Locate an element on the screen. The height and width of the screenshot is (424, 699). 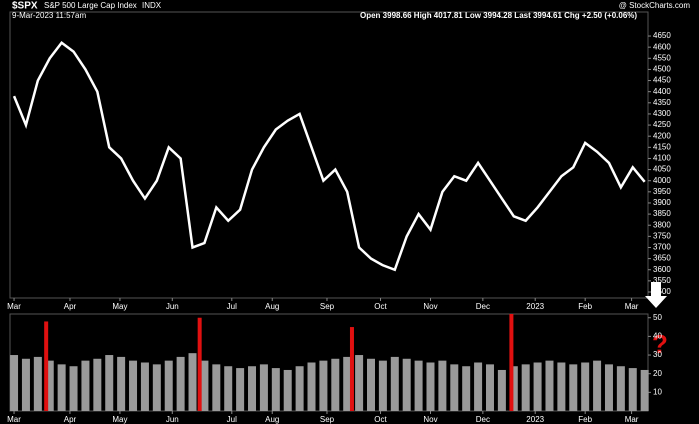
y-tick-label: 3550 is located at coordinates (662, 280).